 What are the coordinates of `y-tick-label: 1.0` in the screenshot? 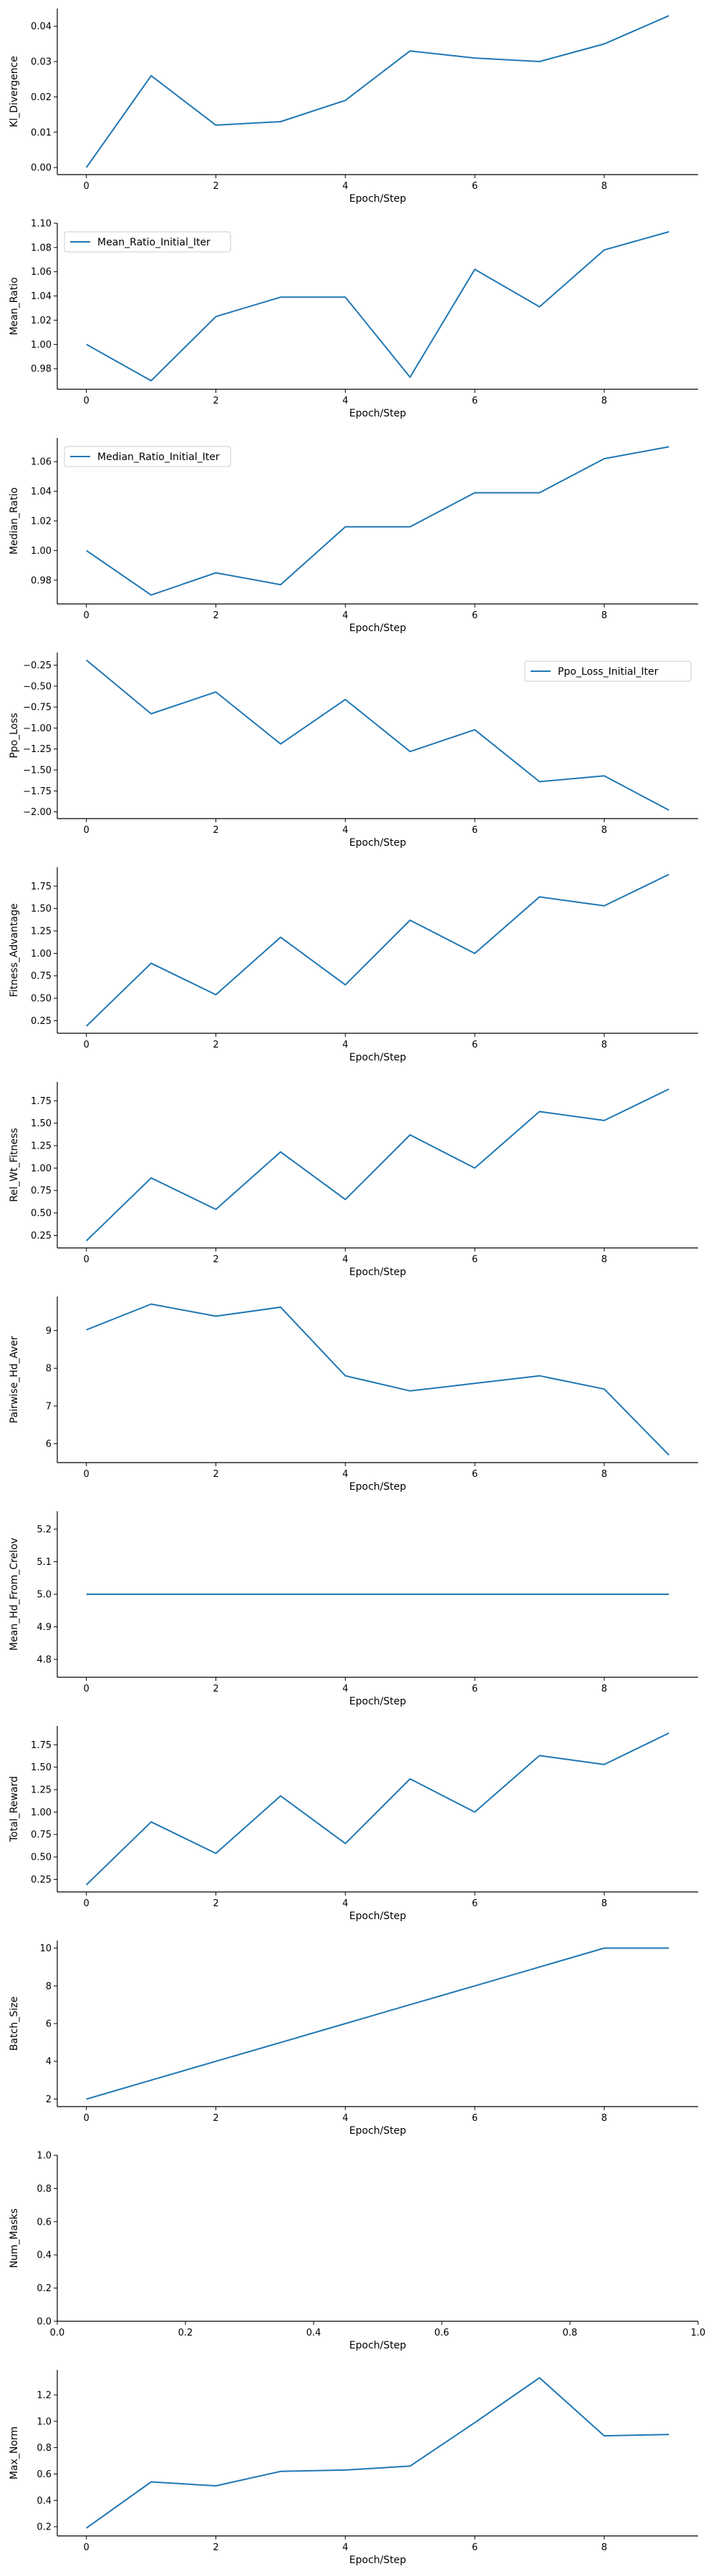 It's located at (44, 2421).